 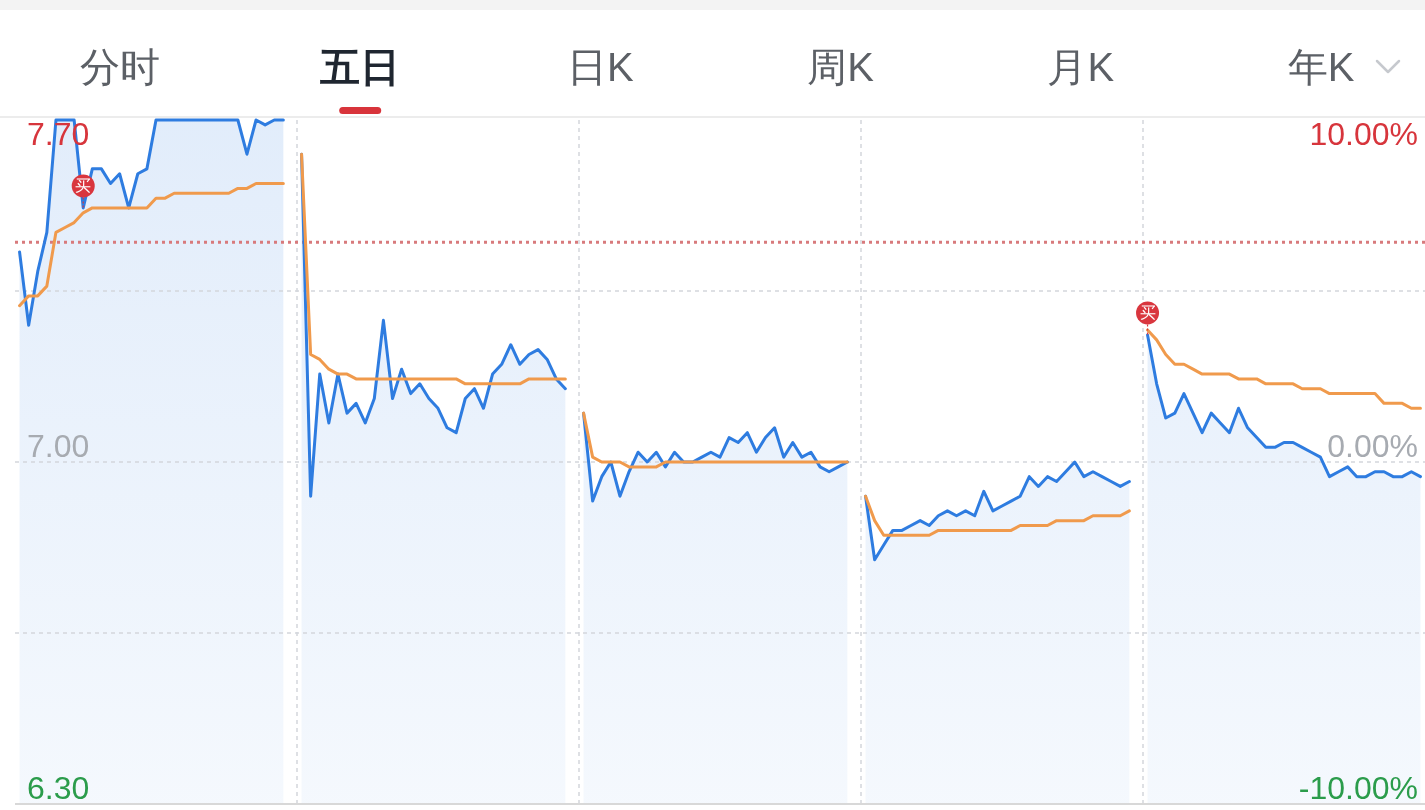 I want to click on chart-title: 五日, so click(x=360, y=67).